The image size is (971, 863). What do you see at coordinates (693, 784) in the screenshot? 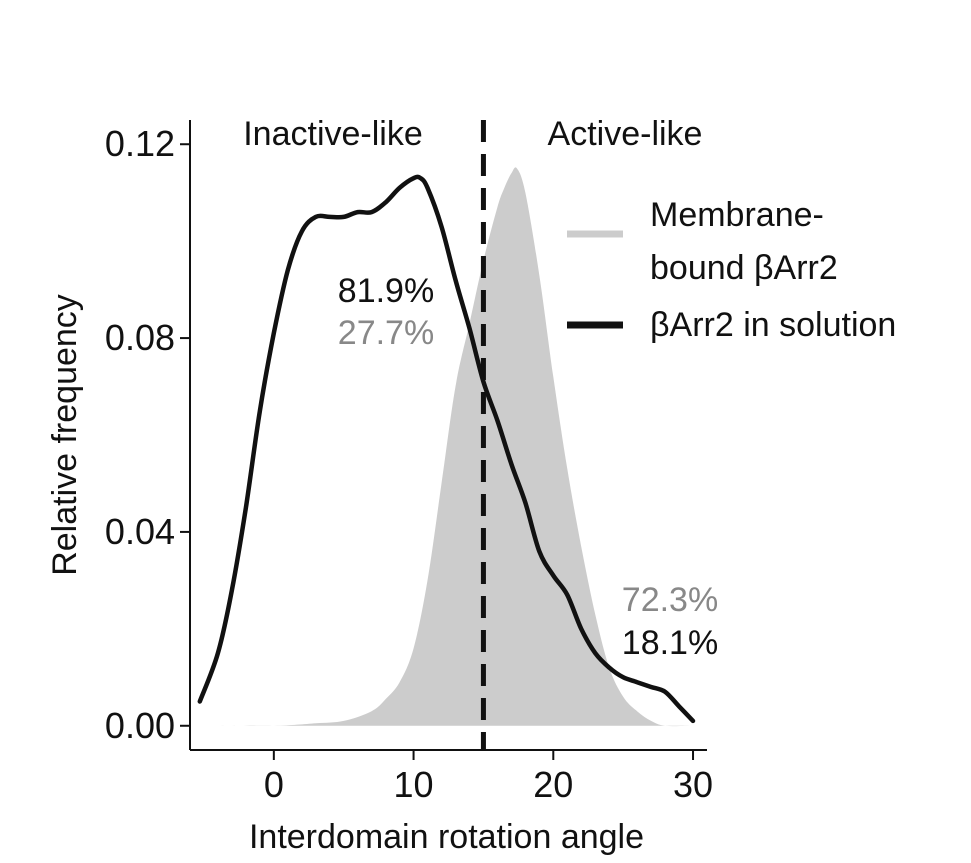
I see `x-tick-label: 30` at bounding box center [693, 784].